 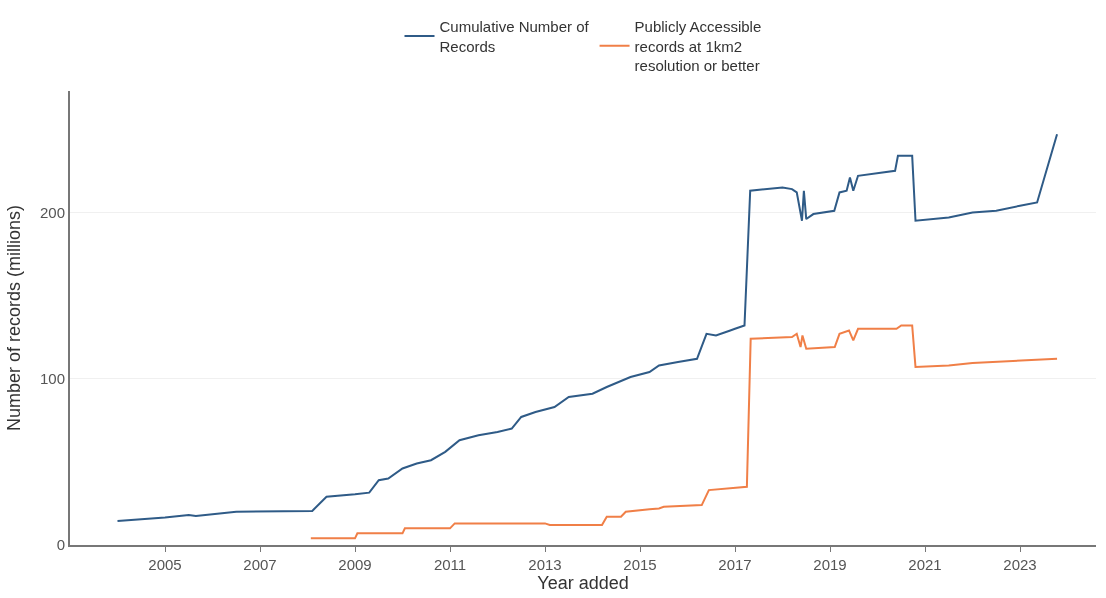 I want to click on legend-label: Publicly Accessible records at 1km2 resolution or better, so click(x=698, y=46).